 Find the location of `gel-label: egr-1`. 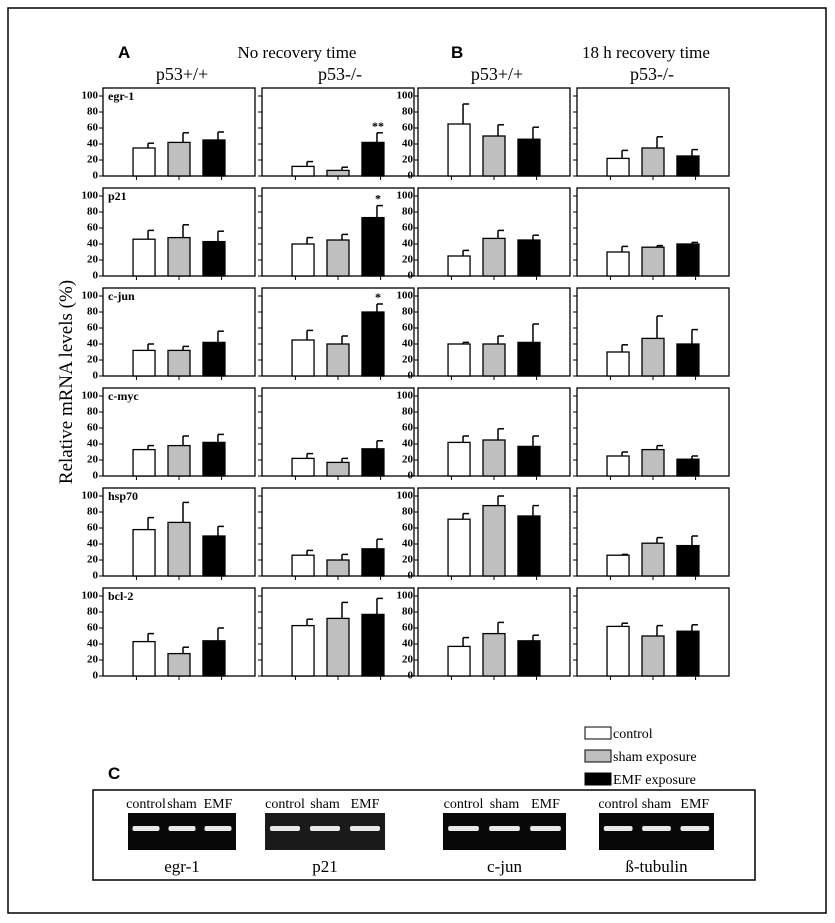

gel-label: egr-1 is located at coordinates (182, 866).